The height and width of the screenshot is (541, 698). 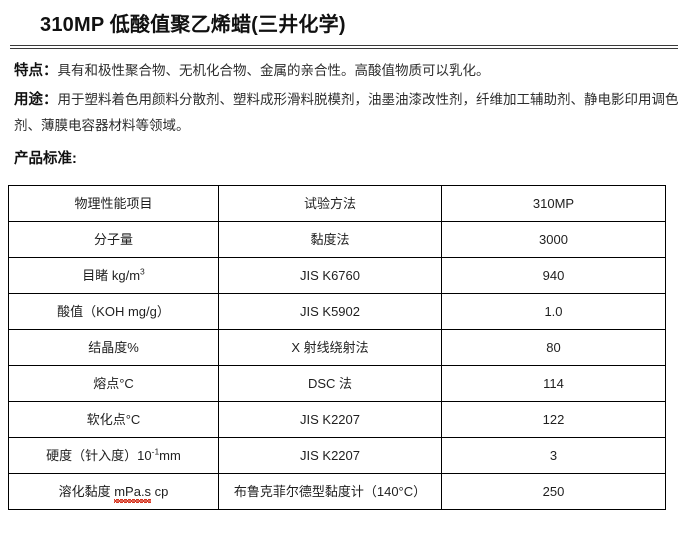 I want to click on page-title: 310MP 低酸值聚乙烯蜡(三井化学), so click(x=193, y=25).